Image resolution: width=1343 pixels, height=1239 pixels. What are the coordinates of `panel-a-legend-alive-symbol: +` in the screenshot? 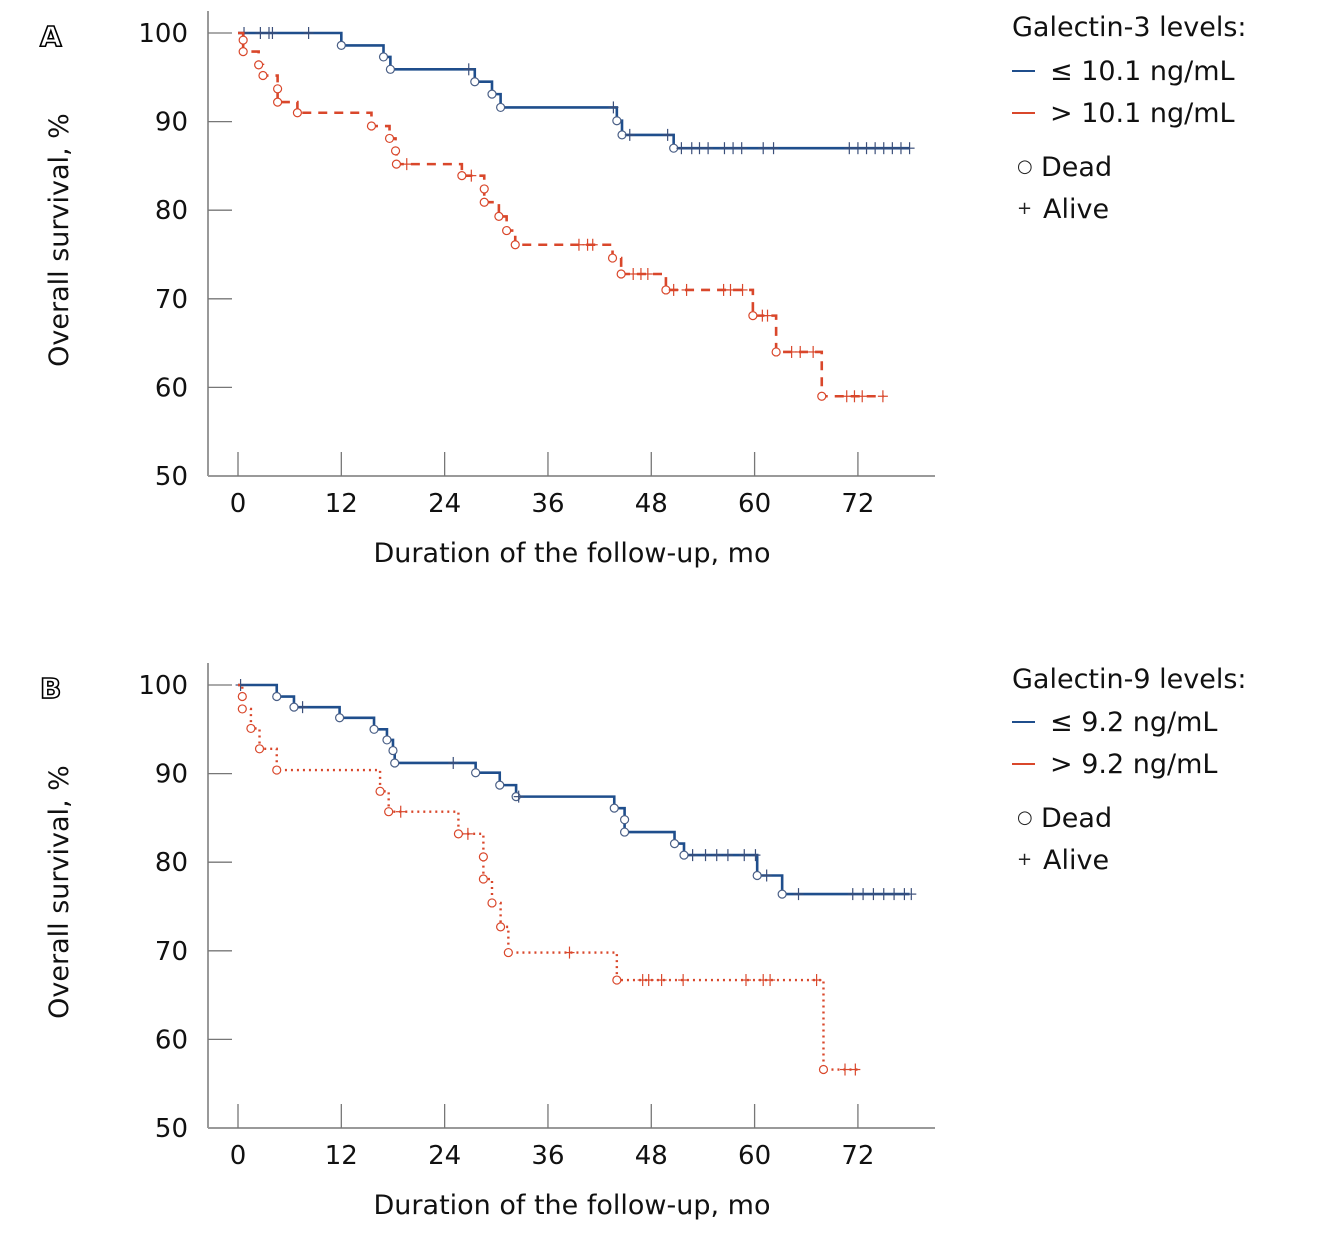 It's located at (1024, 208).